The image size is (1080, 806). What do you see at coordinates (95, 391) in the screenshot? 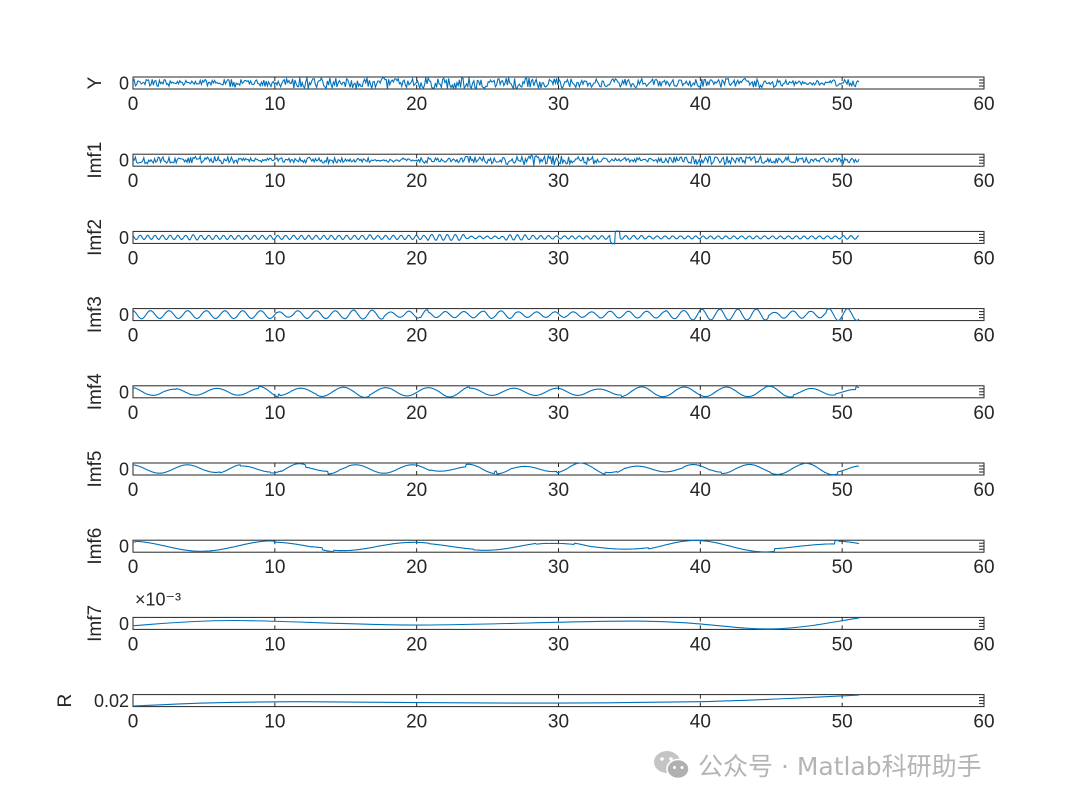
I see `y-axis-label: Imf4` at bounding box center [95, 391].